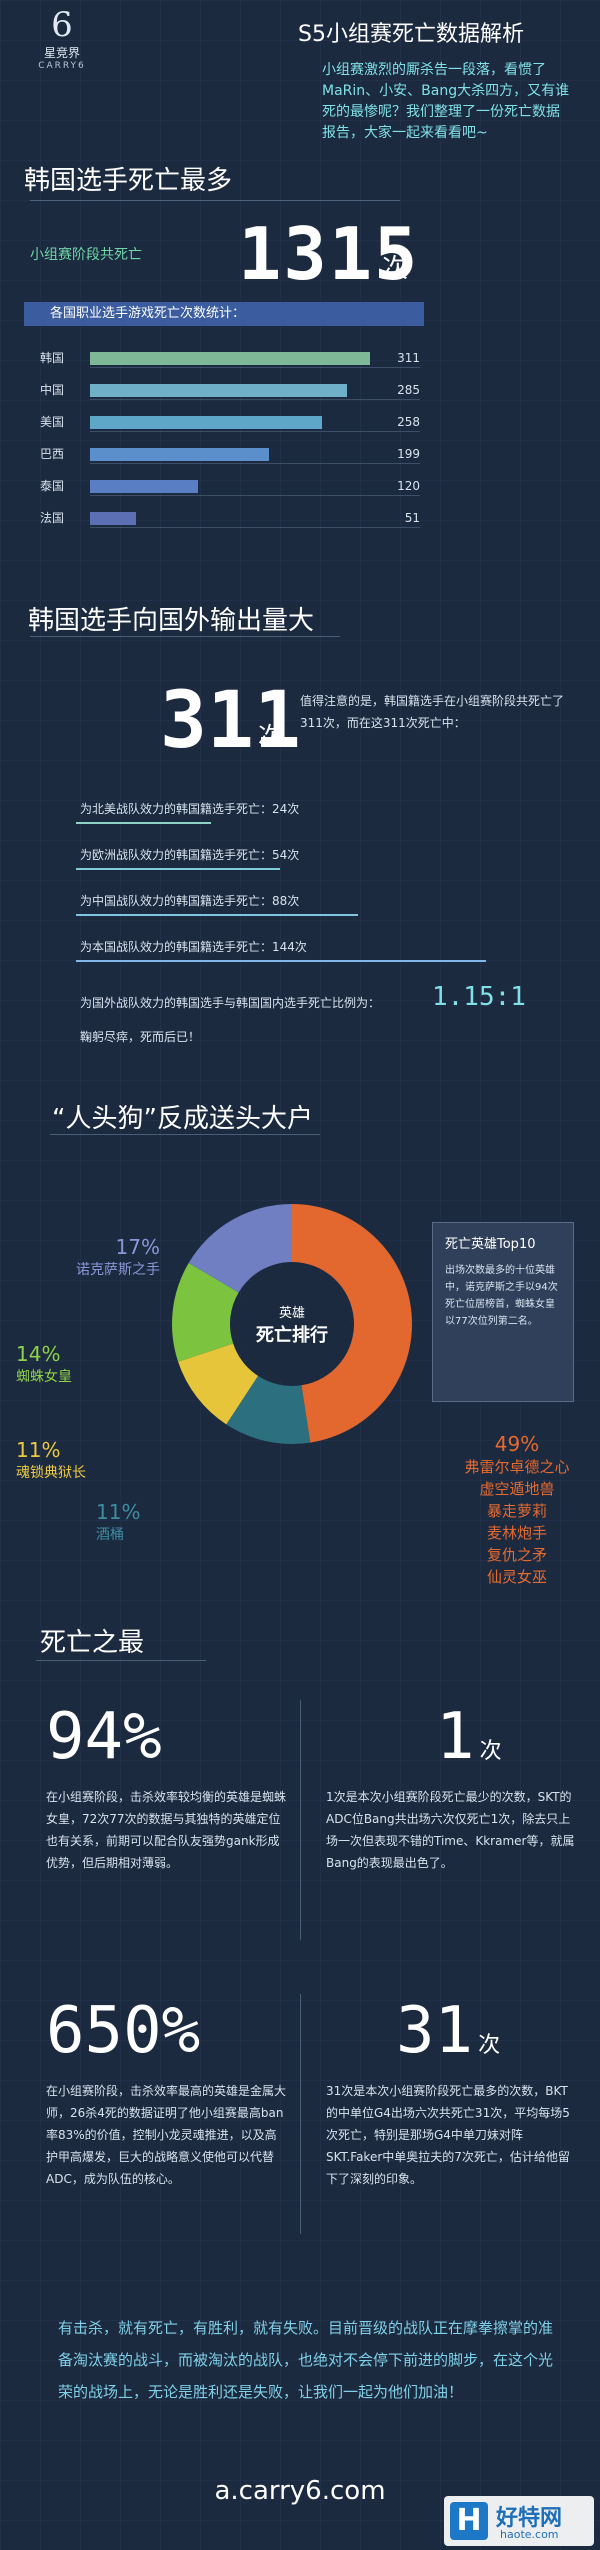 Image resolution: width=600 pixels, height=2550 pixels. What do you see at coordinates (435, 2031) in the screenshot?
I see `stat-cell-4-value: 31` at bounding box center [435, 2031].